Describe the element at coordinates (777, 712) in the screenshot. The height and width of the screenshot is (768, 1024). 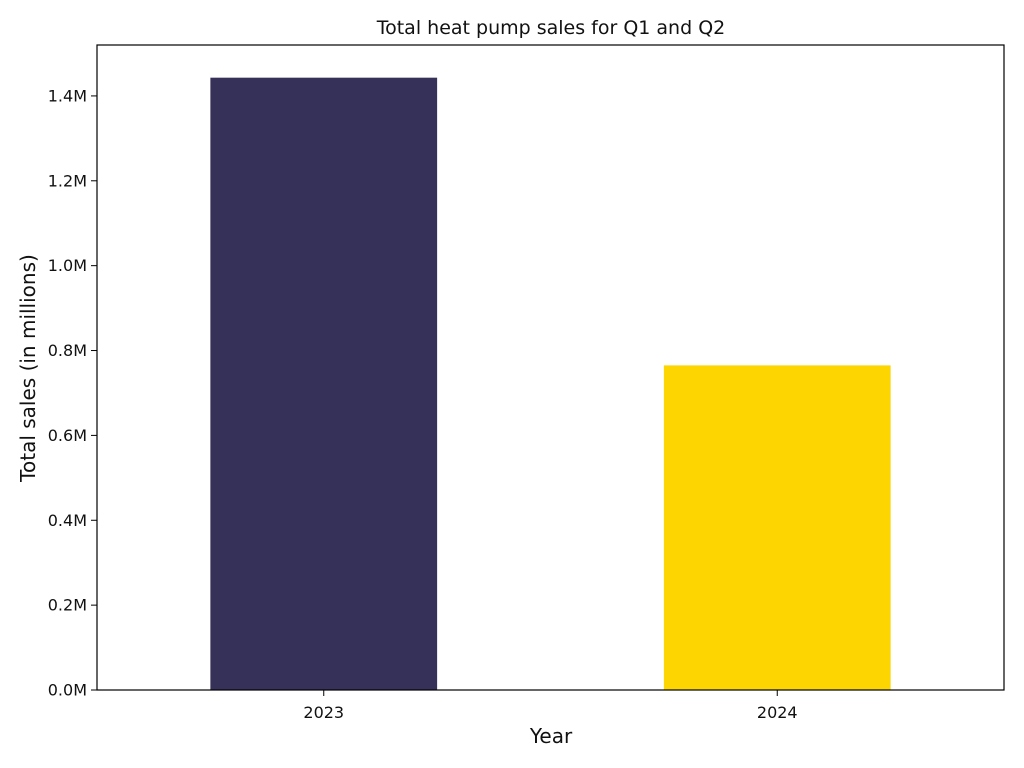
I see `x-tick-label: 2024` at that location.